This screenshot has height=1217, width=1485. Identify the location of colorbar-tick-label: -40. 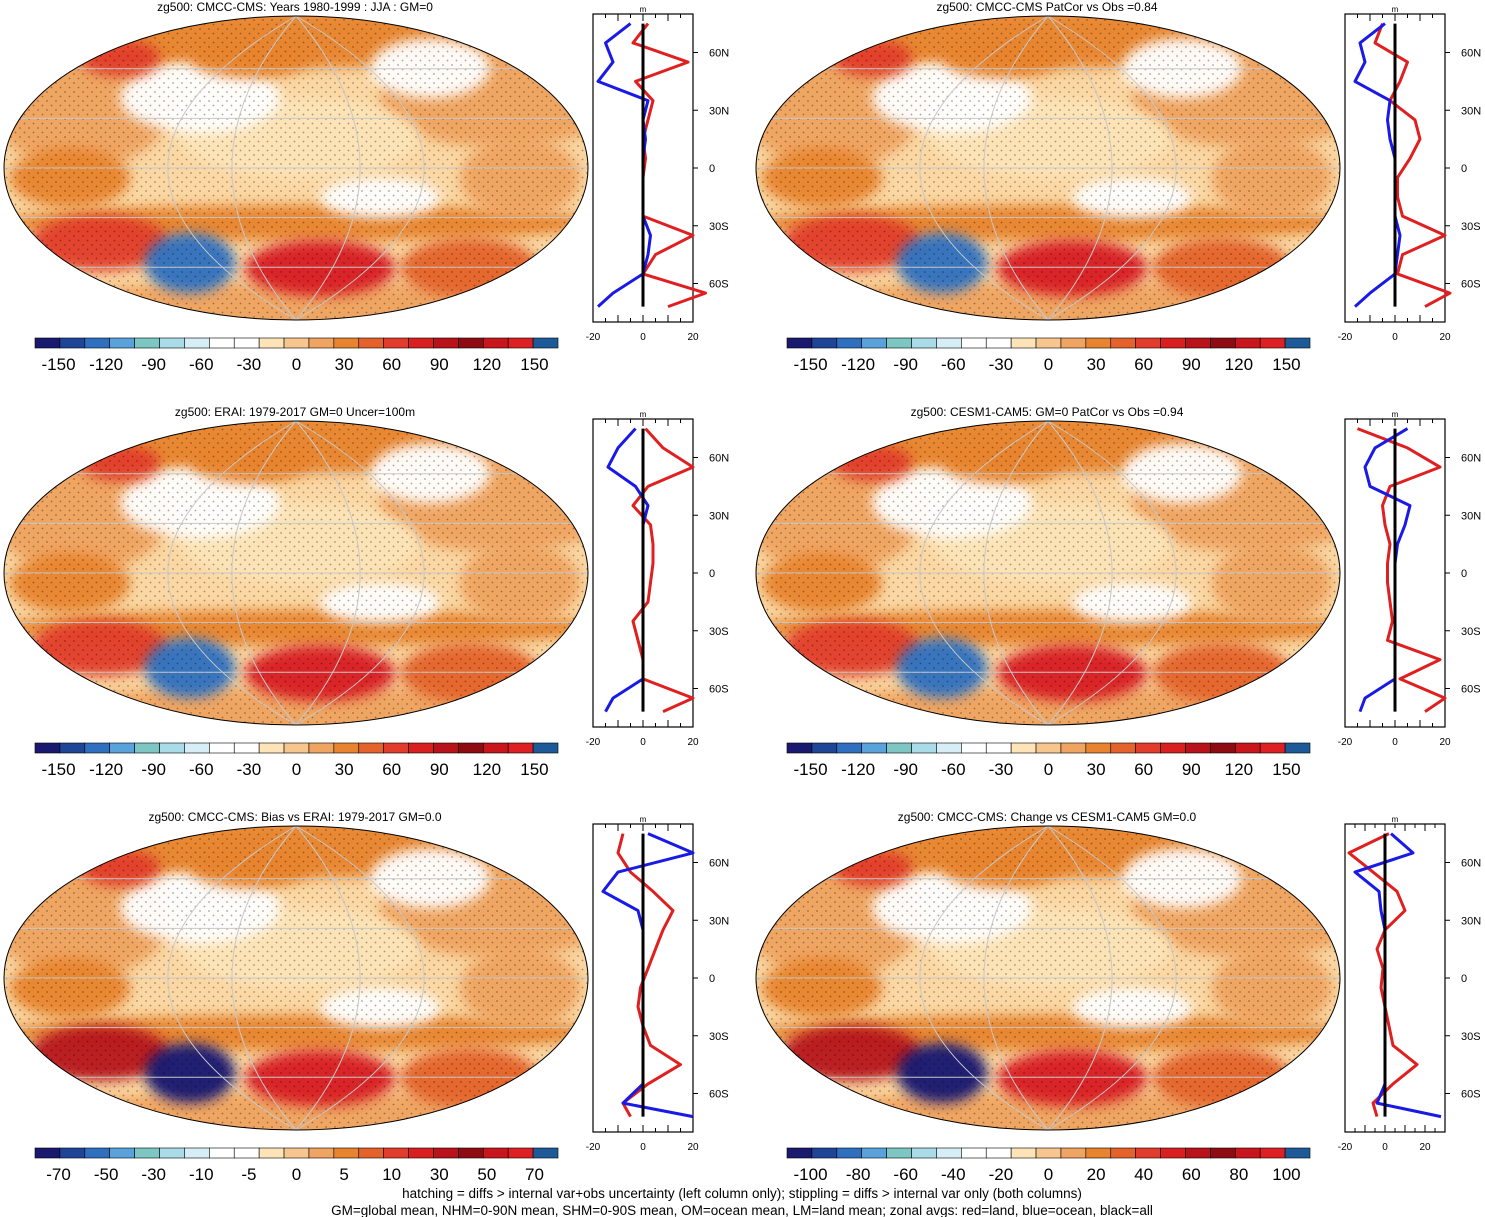
(953, 1174).